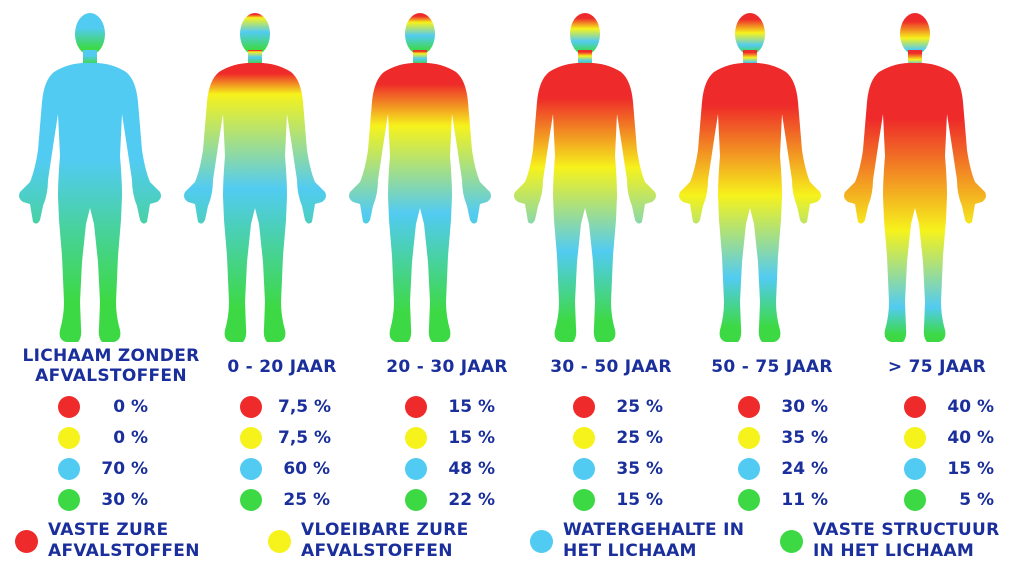  I want to click on legend-blue-dot, so click(541, 541).